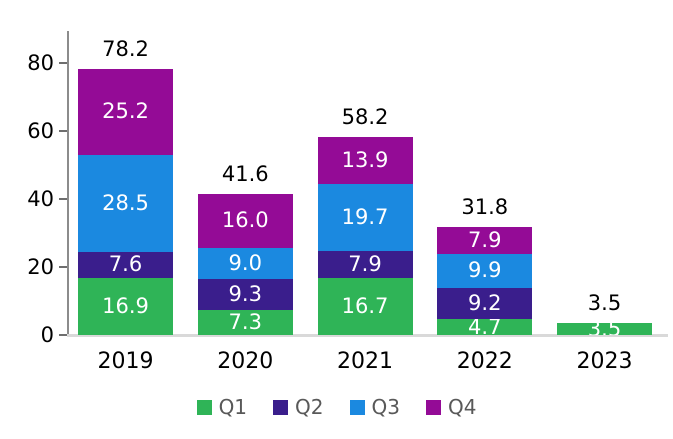  What do you see at coordinates (68, 183) in the screenshot?
I see `y-axis-line` at bounding box center [68, 183].